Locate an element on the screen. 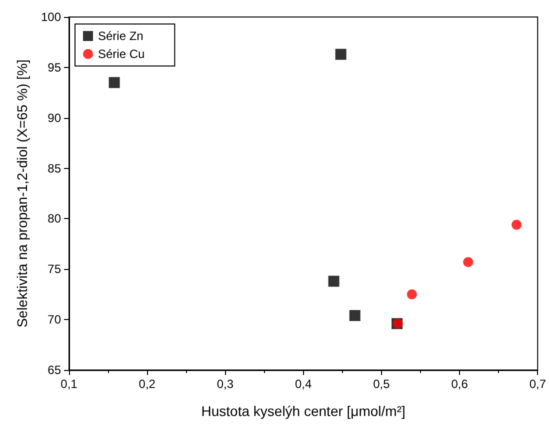 Image resolution: width=549 pixels, height=428 pixels. x-axis-title: Hustota kyselýh center [μmol/m²] is located at coordinates (303, 411).